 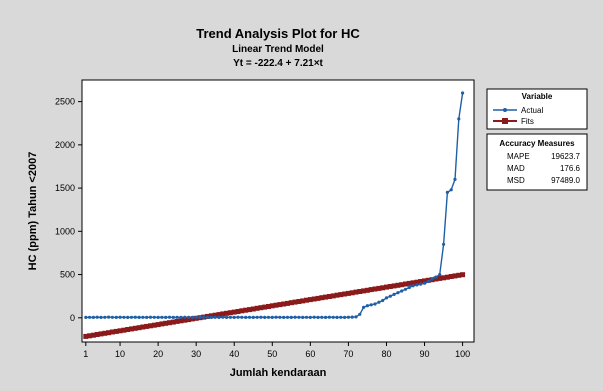 What do you see at coordinates (425, 354) in the screenshot?
I see `x-tick-label: 90` at bounding box center [425, 354].